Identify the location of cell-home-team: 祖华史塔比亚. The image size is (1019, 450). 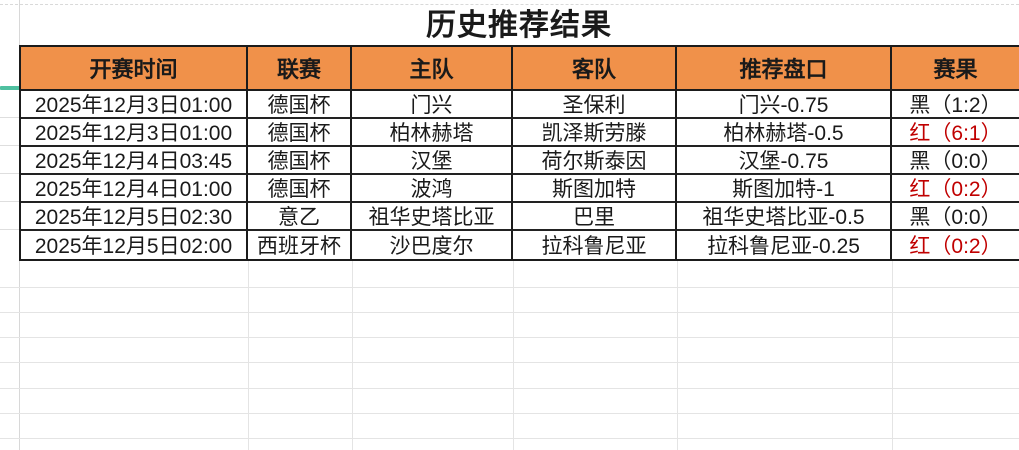
(432, 217).